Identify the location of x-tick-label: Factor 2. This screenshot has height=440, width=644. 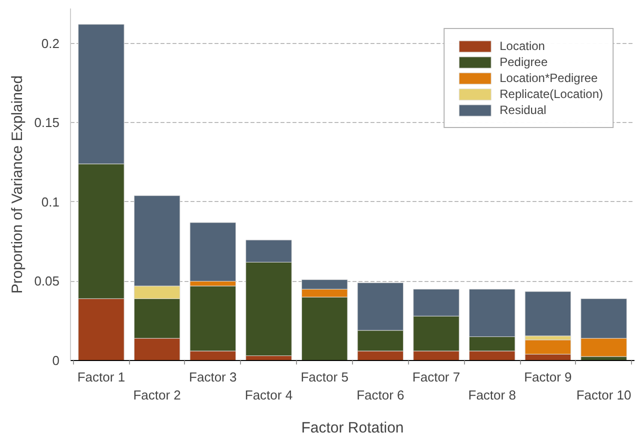
(157, 395).